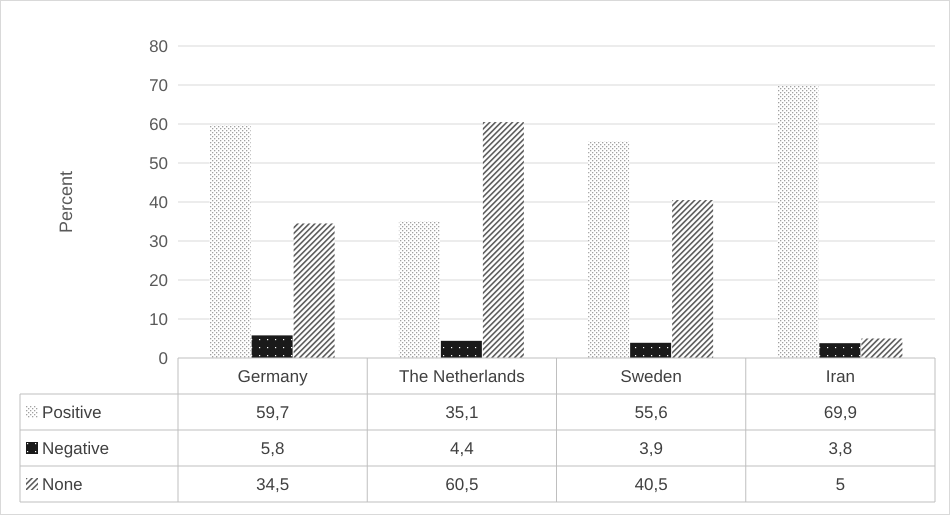  What do you see at coordinates (158, 202) in the screenshot?
I see `y-tick-label: 40` at bounding box center [158, 202].